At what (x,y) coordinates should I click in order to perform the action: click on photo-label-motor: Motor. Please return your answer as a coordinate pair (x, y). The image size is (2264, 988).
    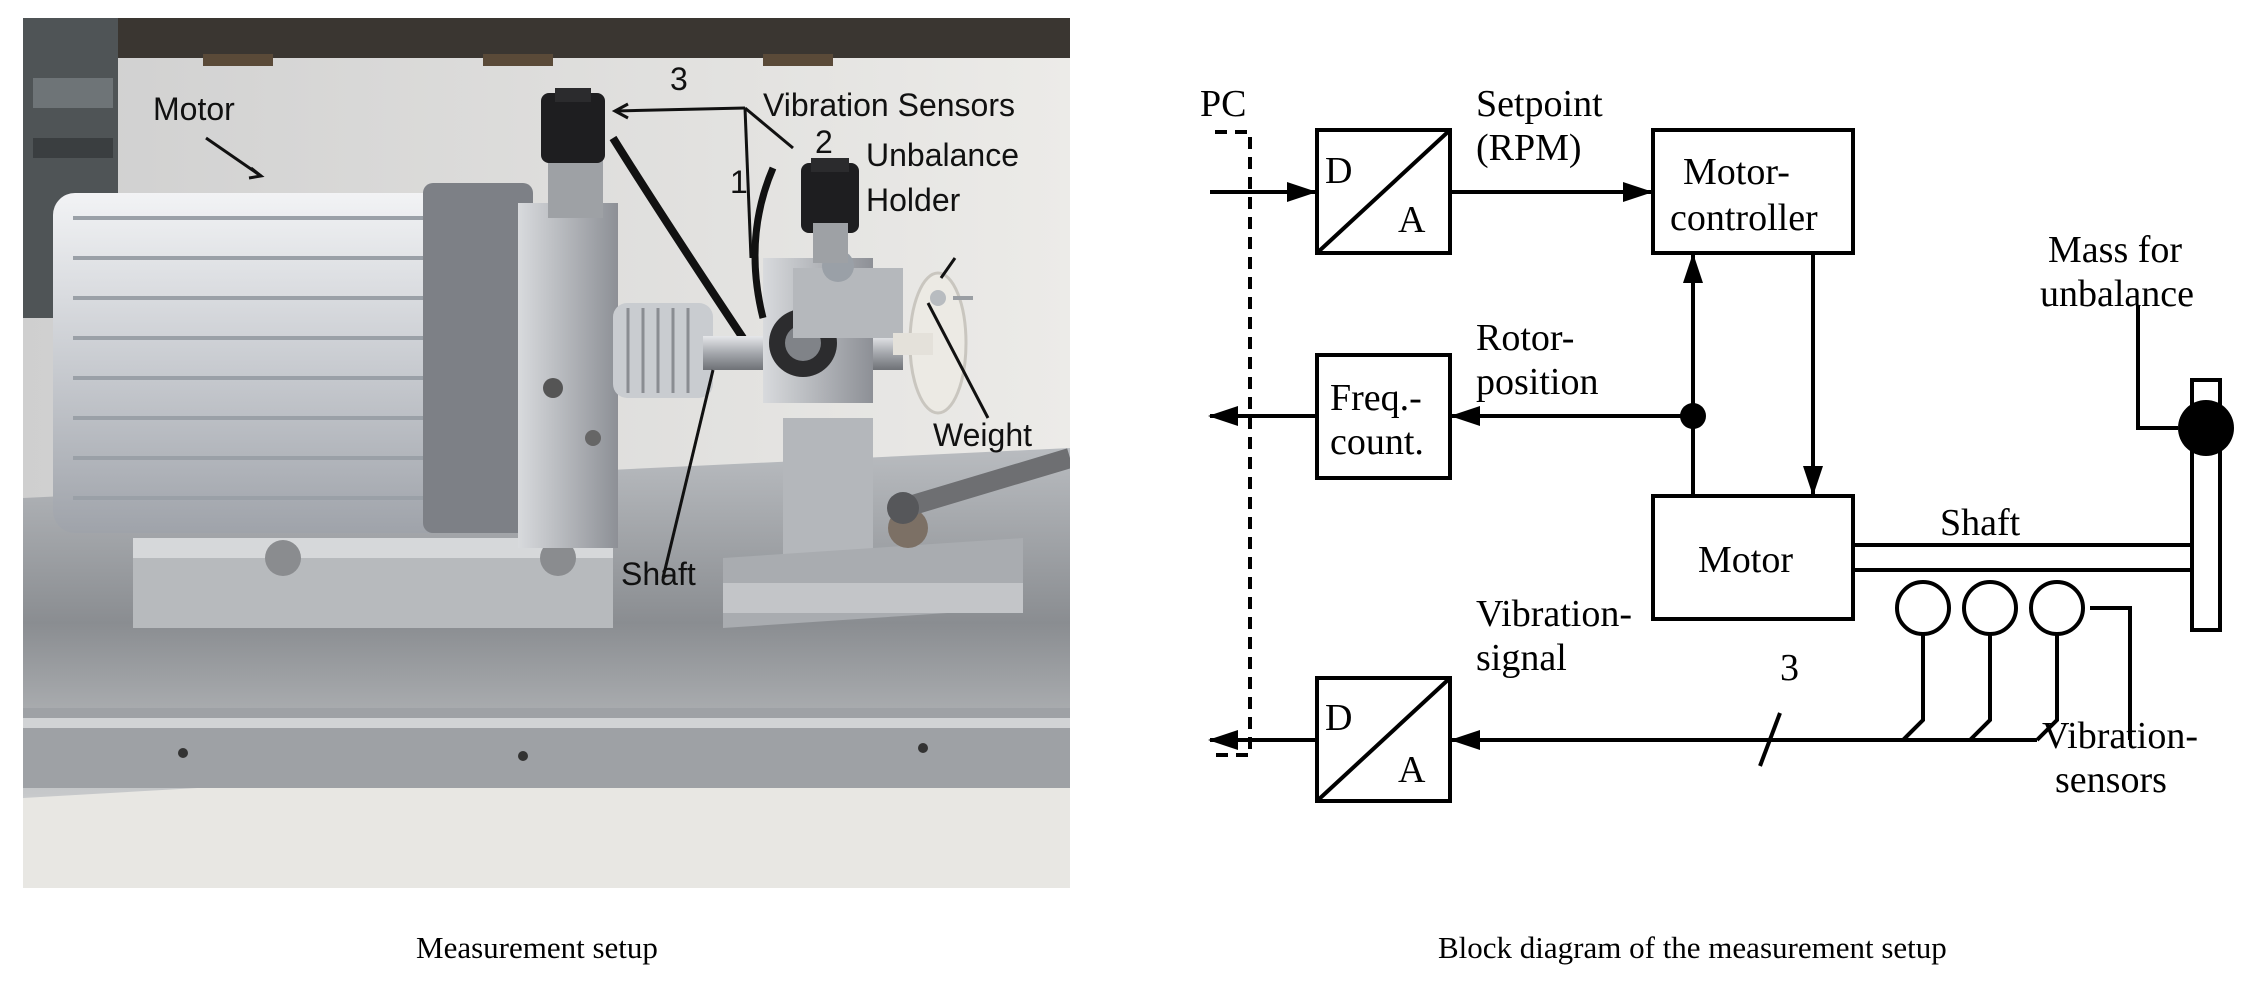
    Looking at the image, I should click on (194, 109).